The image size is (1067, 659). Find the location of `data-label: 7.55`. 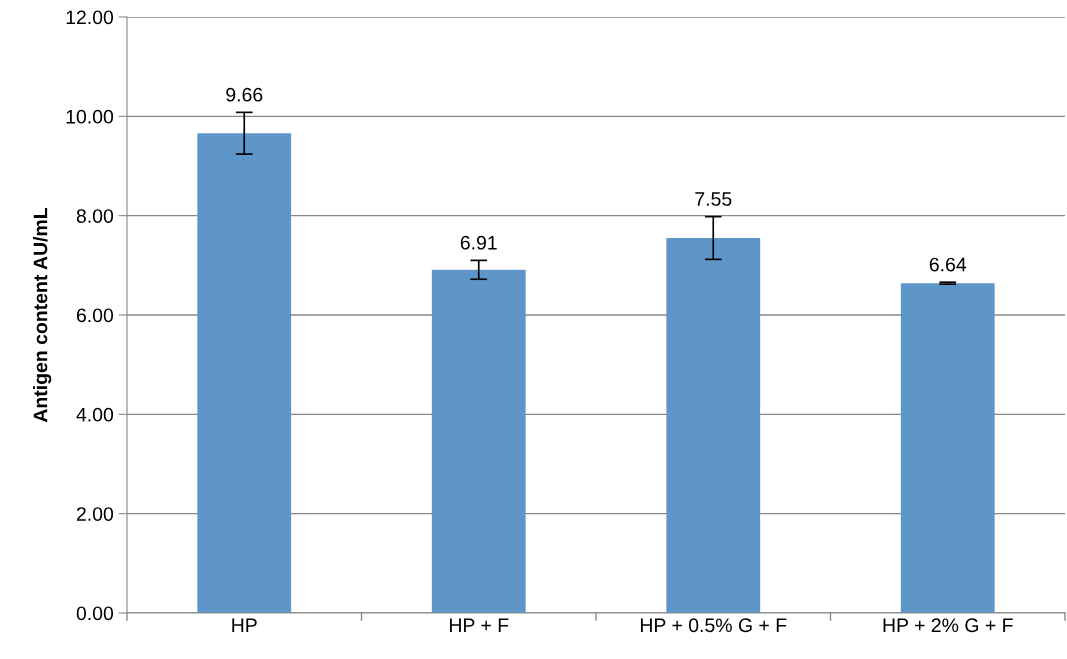

data-label: 7.55 is located at coordinates (713, 199).